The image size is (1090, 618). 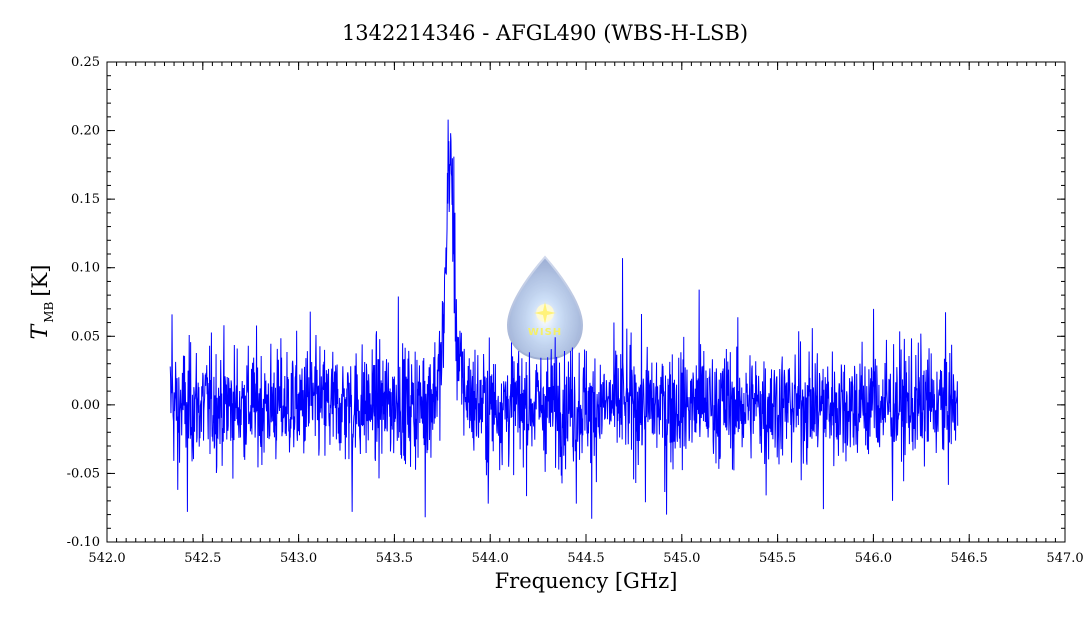 What do you see at coordinates (83, 542) in the screenshot?
I see `y-tick-label: -0.10` at bounding box center [83, 542].